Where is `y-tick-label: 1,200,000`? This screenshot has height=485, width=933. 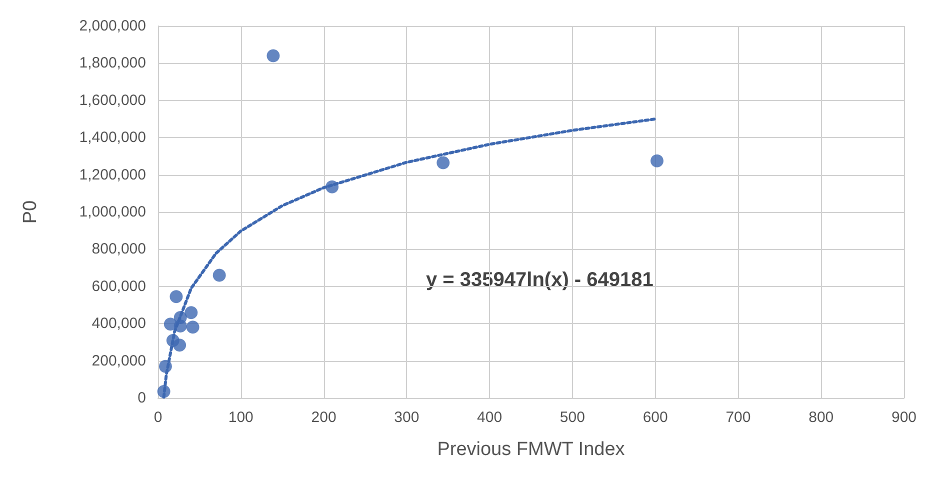 y-tick-label: 1,200,000 is located at coordinates (112, 175).